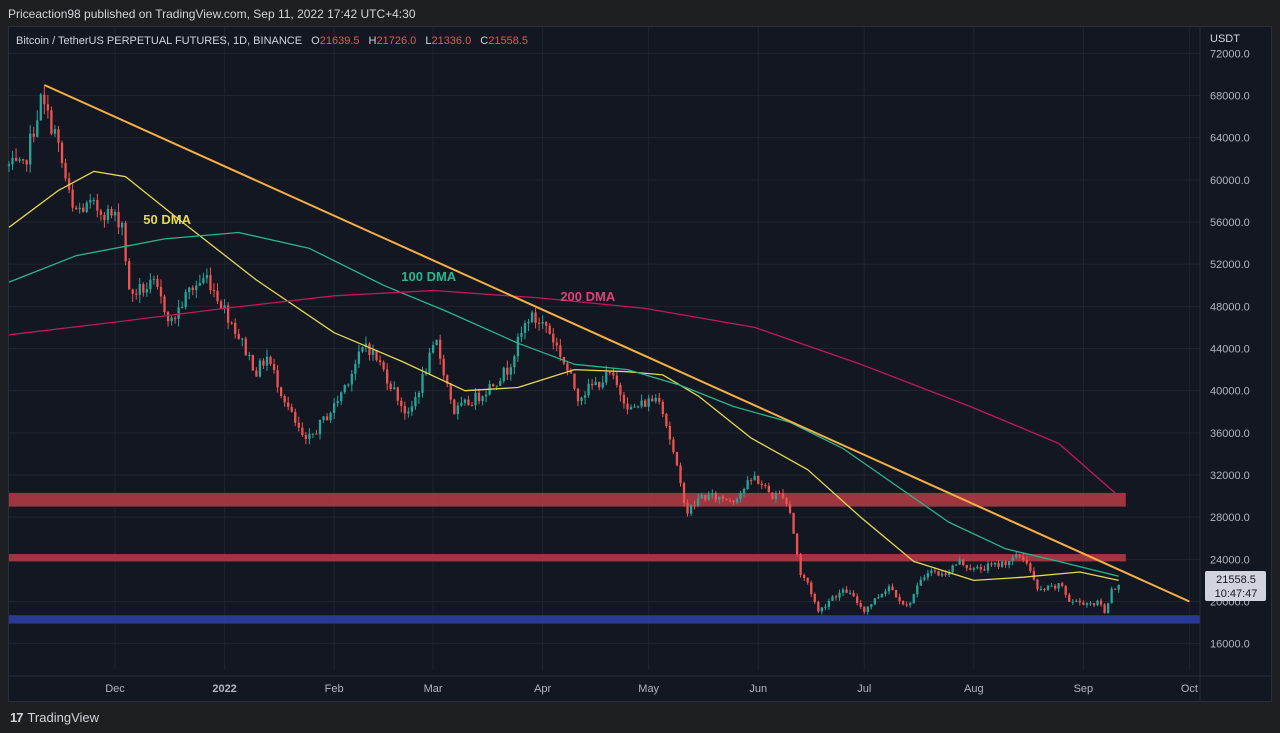  What do you see at coordinates (974, 689) in the screenshot?
I see `x-tick-label: Aug` at bounding box center [974, 689].